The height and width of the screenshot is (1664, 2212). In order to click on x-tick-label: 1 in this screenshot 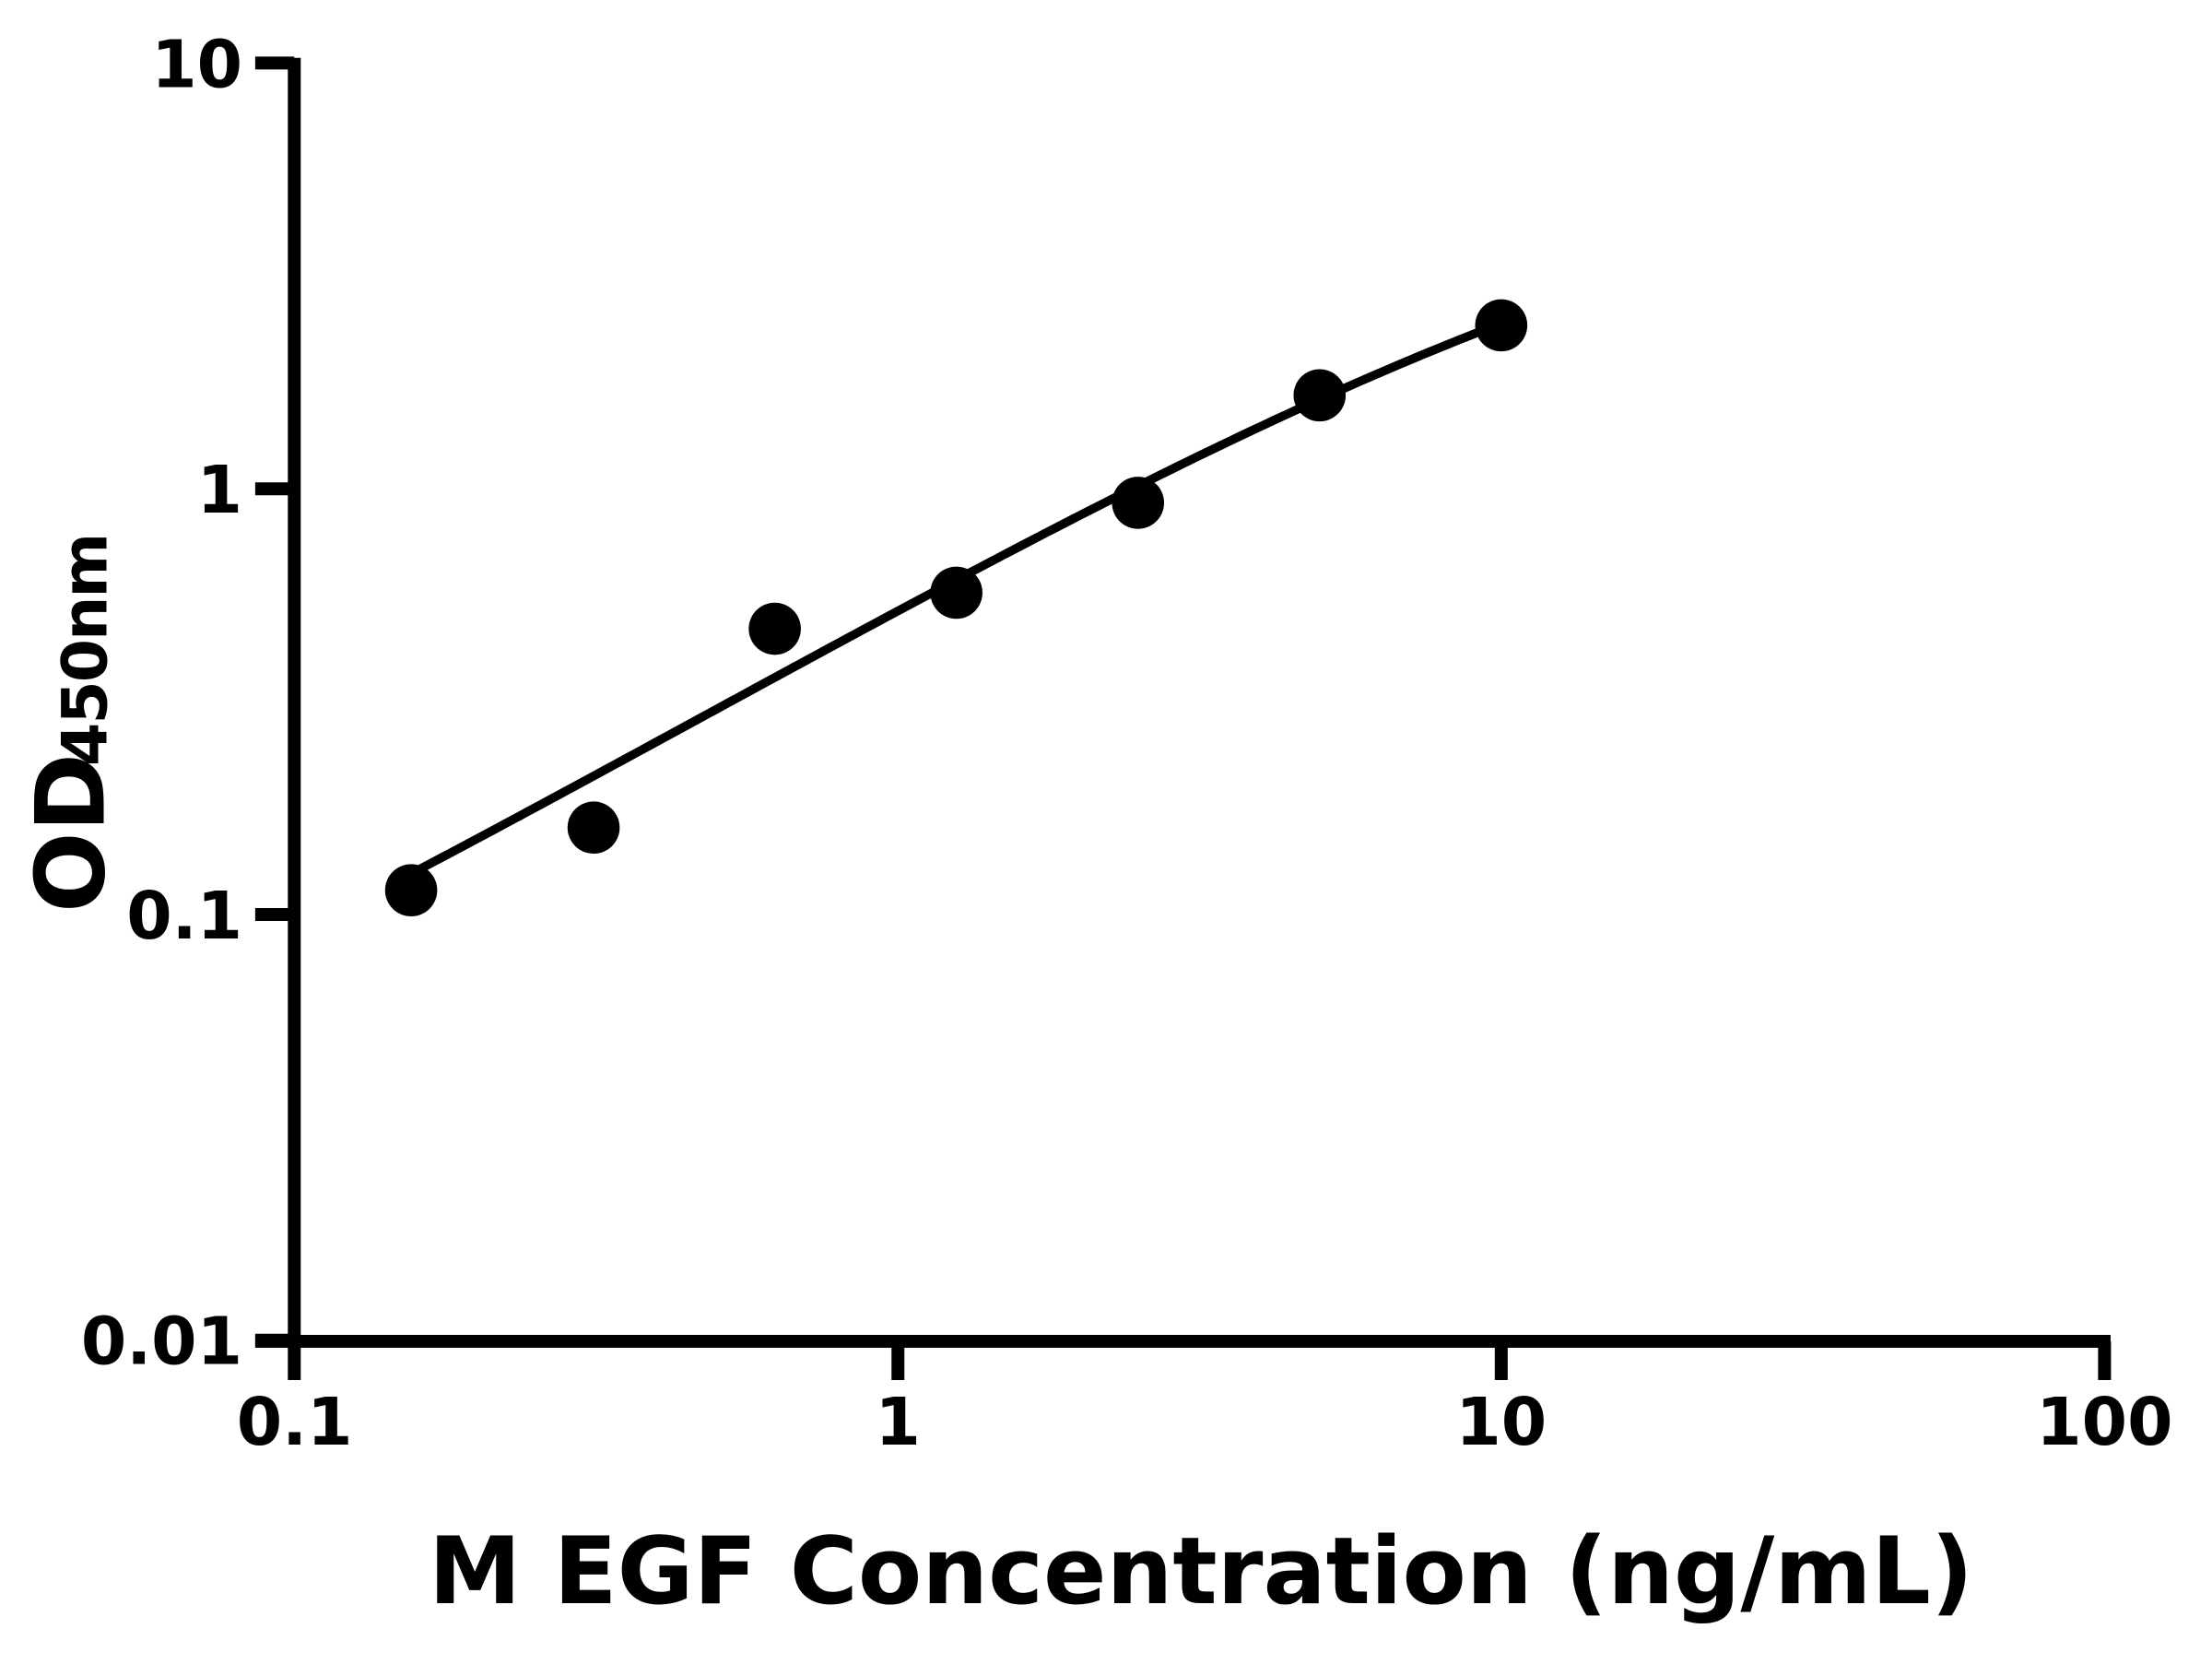, I will do `click(898, 1422)`.